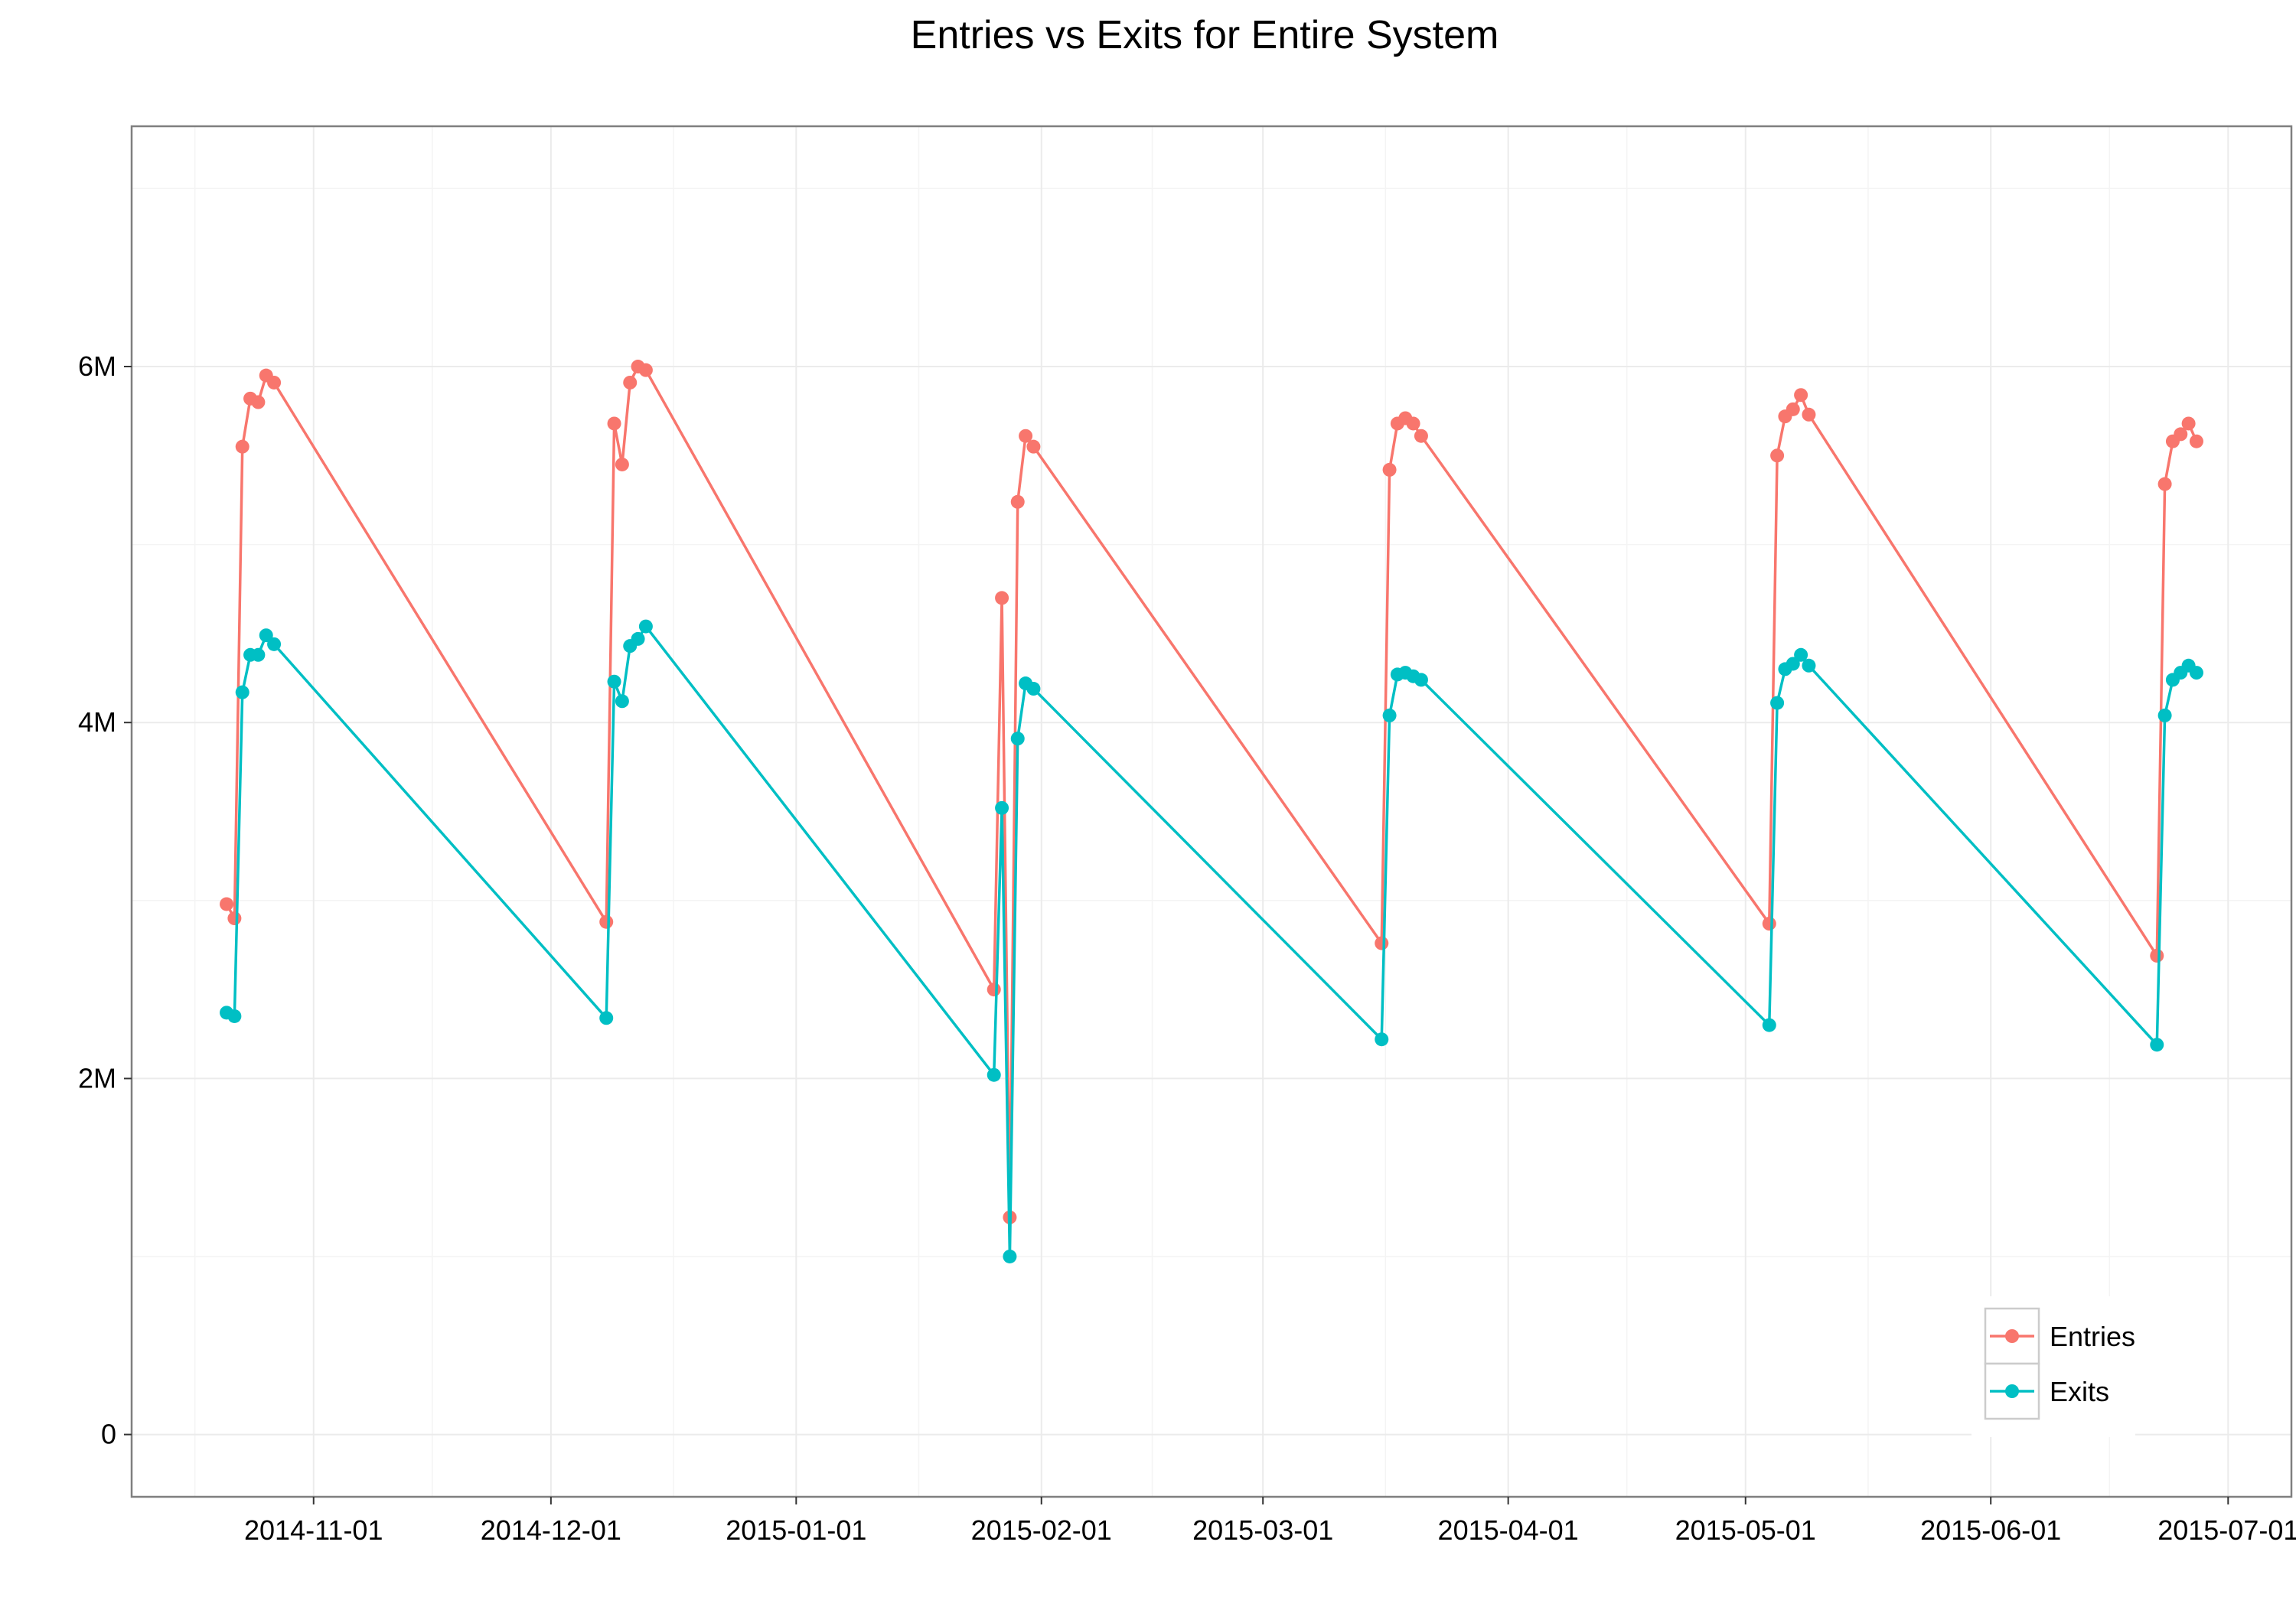  I want to click on x-tick-label: 2015-06-01, so click(1990, 1530).